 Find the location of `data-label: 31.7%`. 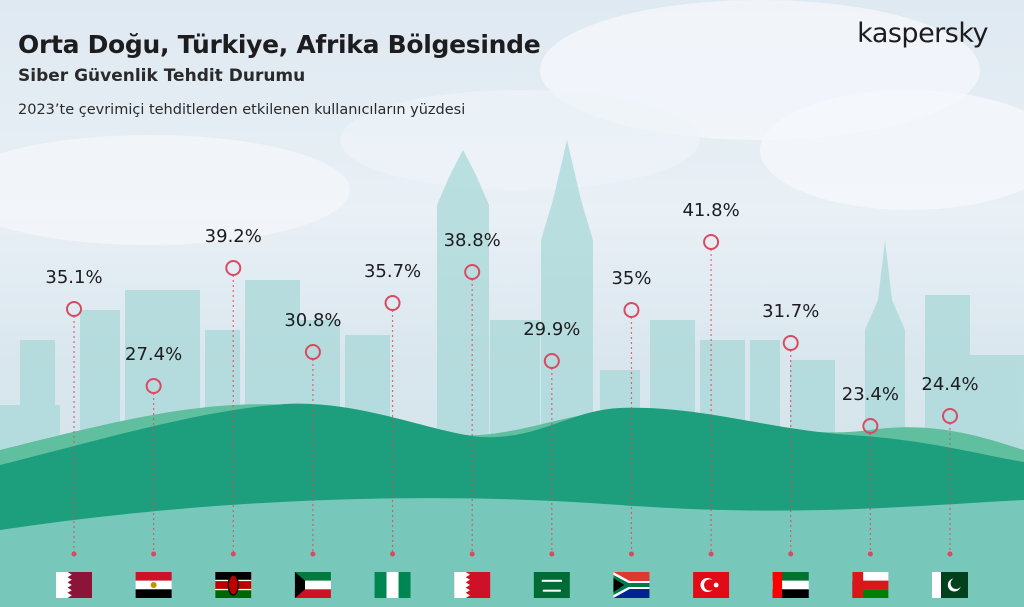

data-label: 31.7% is located at coordinates (790, 311).